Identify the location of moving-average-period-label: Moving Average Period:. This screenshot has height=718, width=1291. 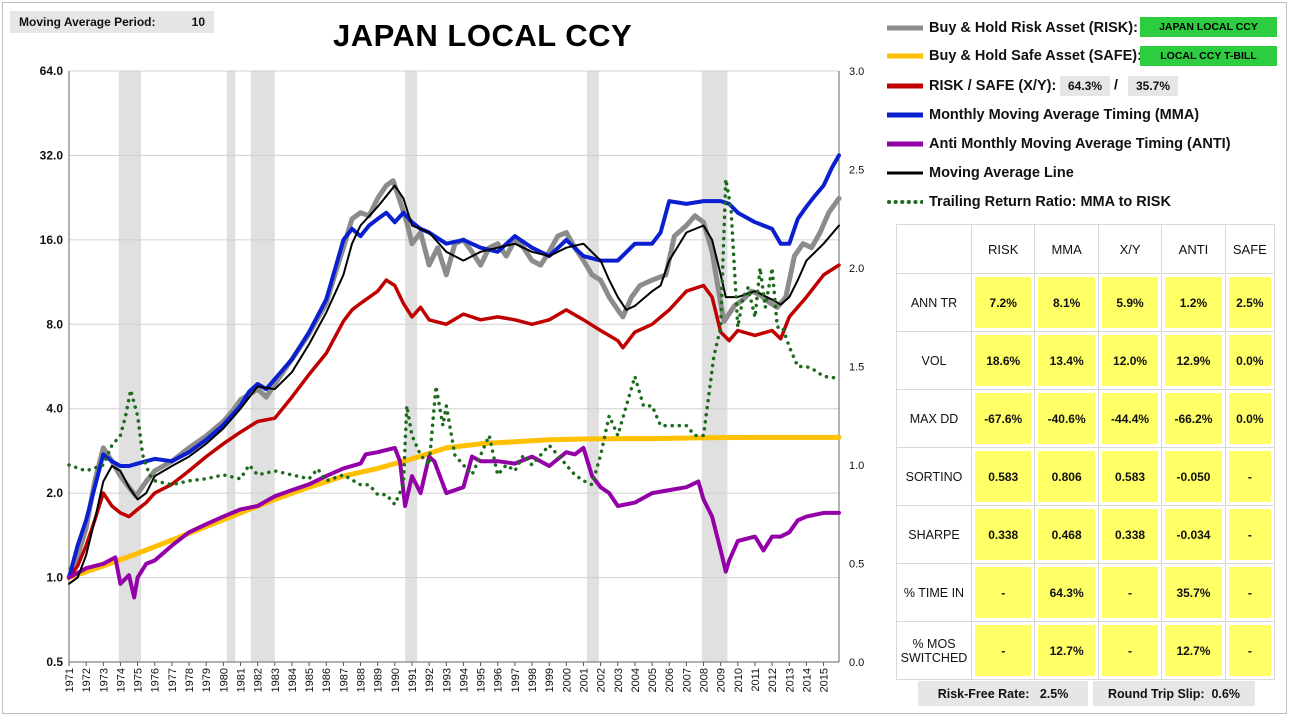
(87, 22).